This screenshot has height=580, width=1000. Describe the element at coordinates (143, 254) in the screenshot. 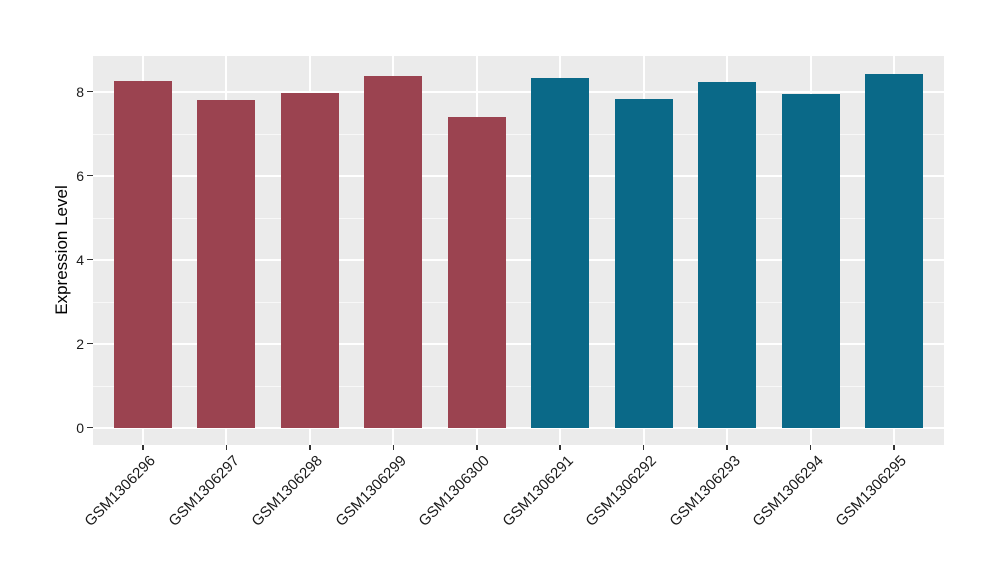

I see `bar-GSM1306296` at that location.